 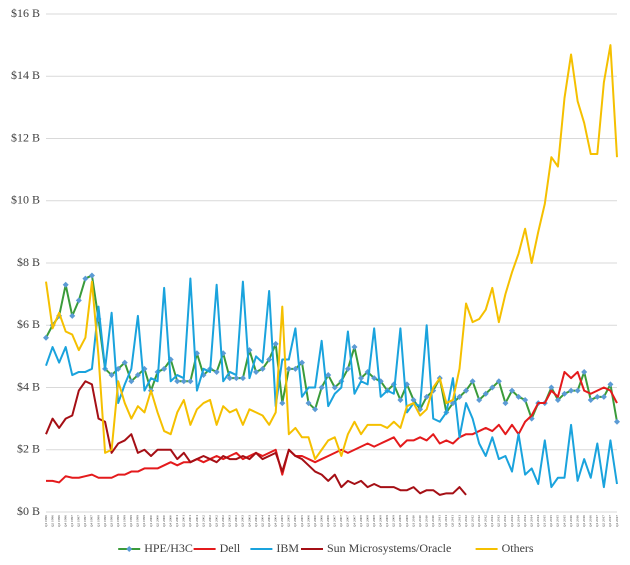 What do you see at coordinates (243, 521) in the screenshot?
I see `x-tick-label: Q3 2003` at bounding box center [243, 521].